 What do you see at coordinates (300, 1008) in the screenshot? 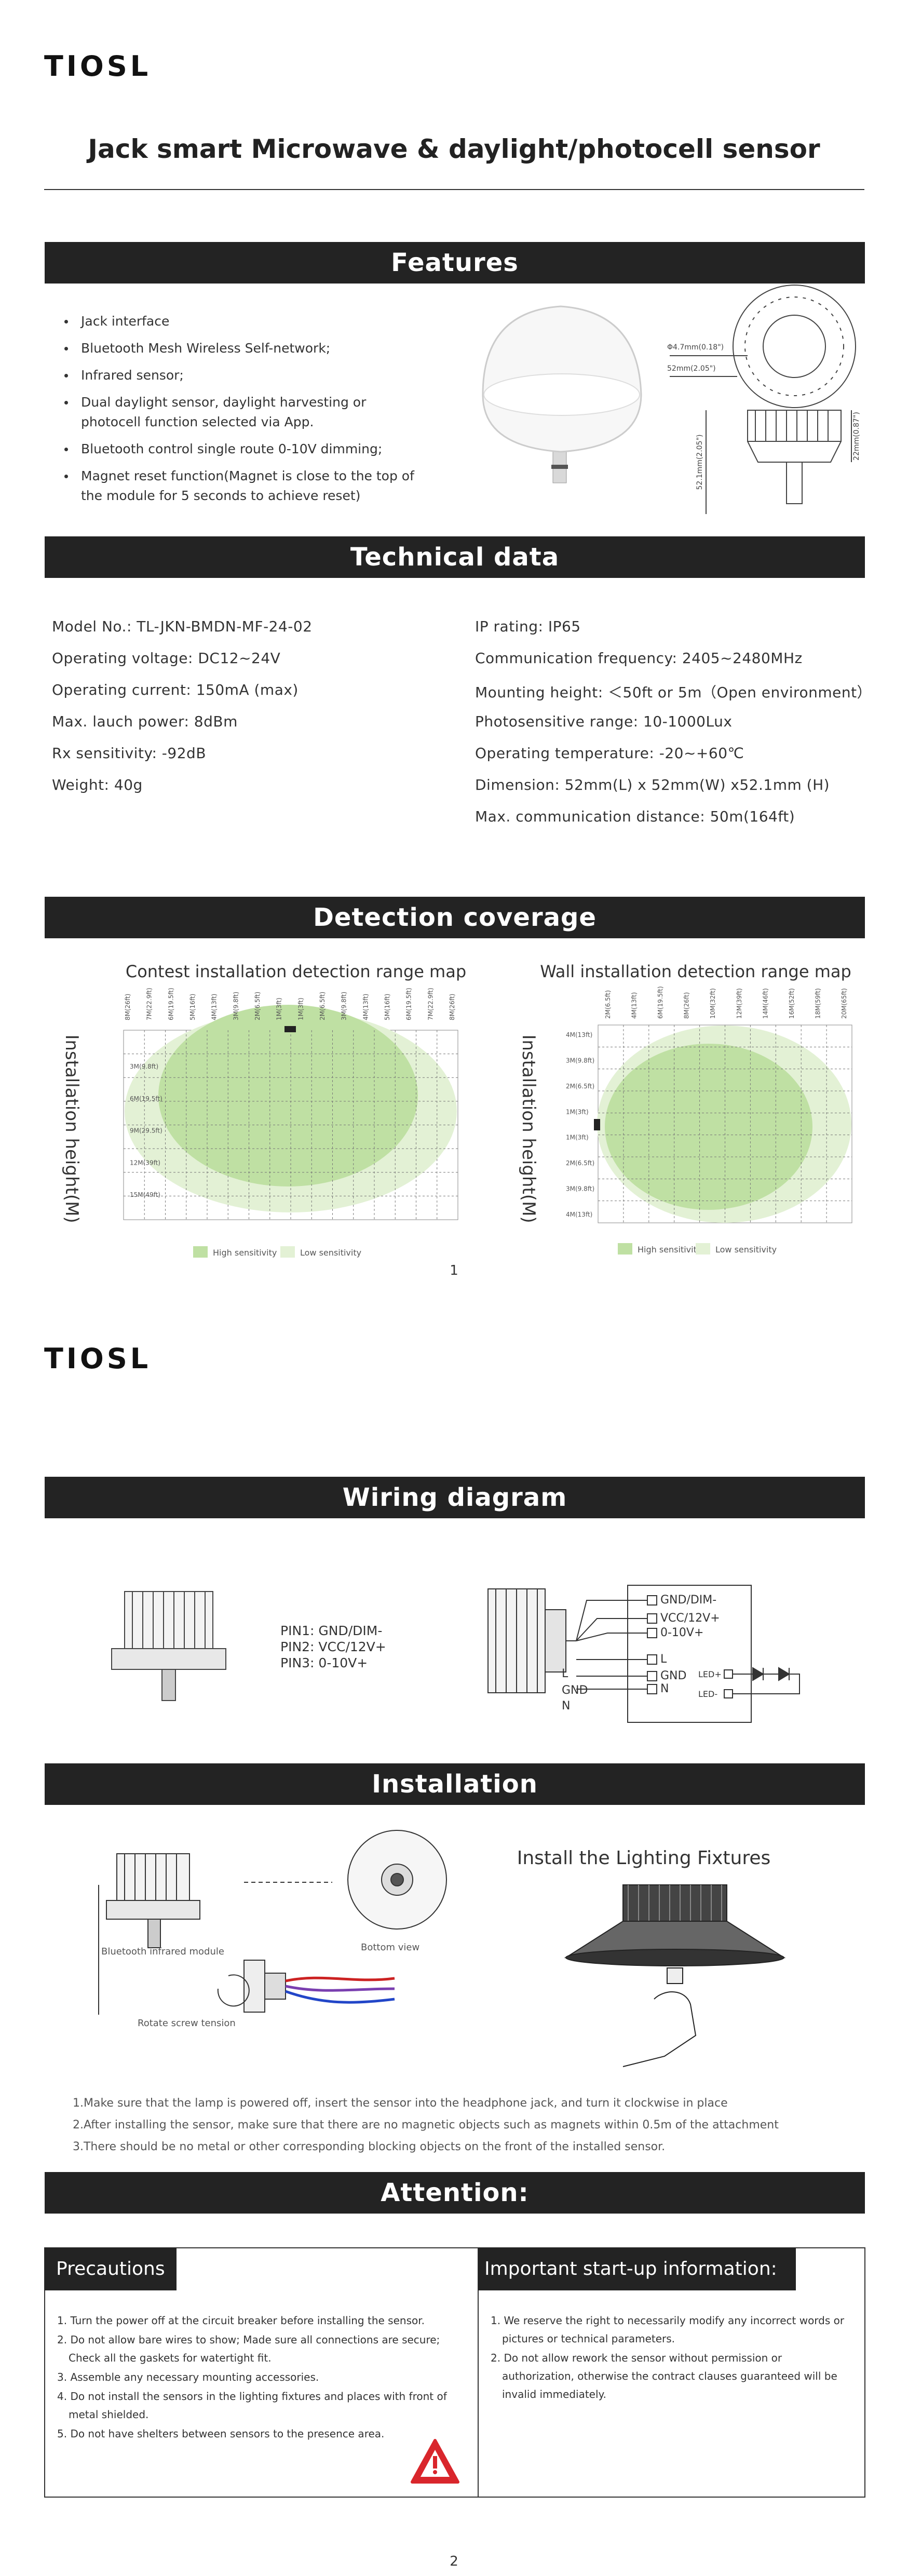
I see `top-tick-label: 1M(3ft)` at bounding box center [300, 1008].